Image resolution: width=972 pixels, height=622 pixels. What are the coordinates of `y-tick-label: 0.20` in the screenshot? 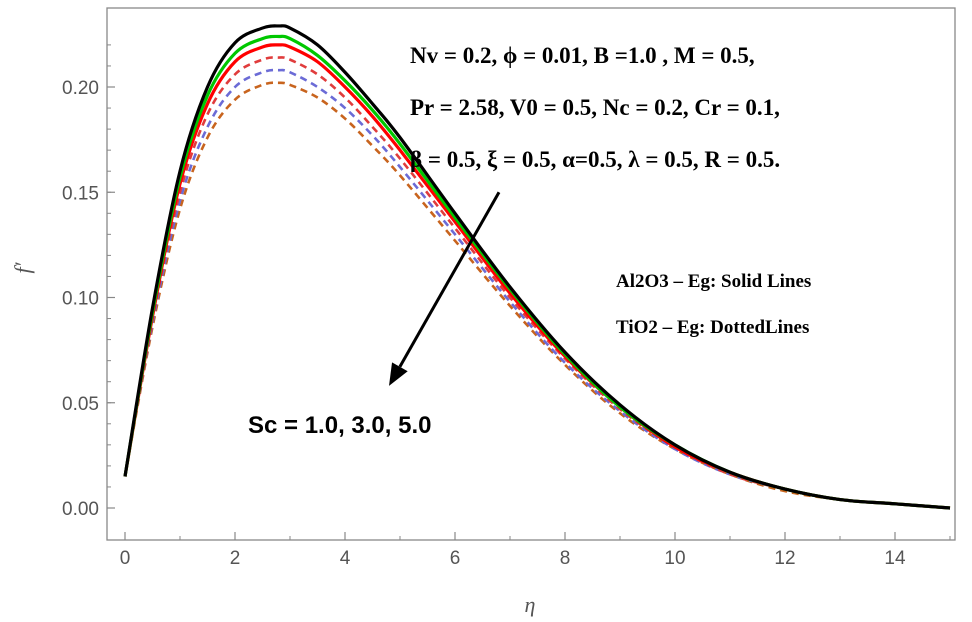 It's located at (80, 88).